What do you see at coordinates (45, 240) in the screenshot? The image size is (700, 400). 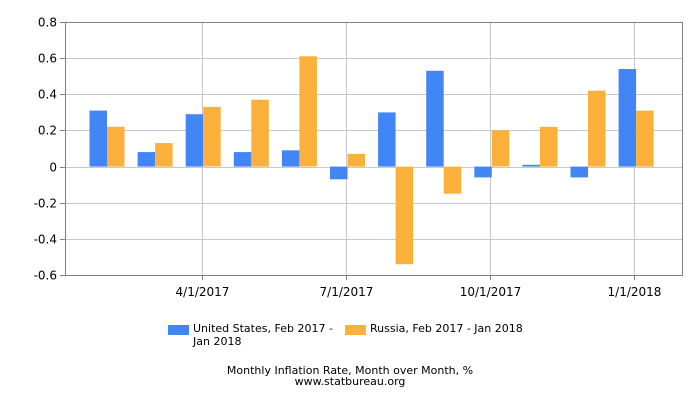 I see `y-tick-label: -0.4` at bounding box center [45, 240].